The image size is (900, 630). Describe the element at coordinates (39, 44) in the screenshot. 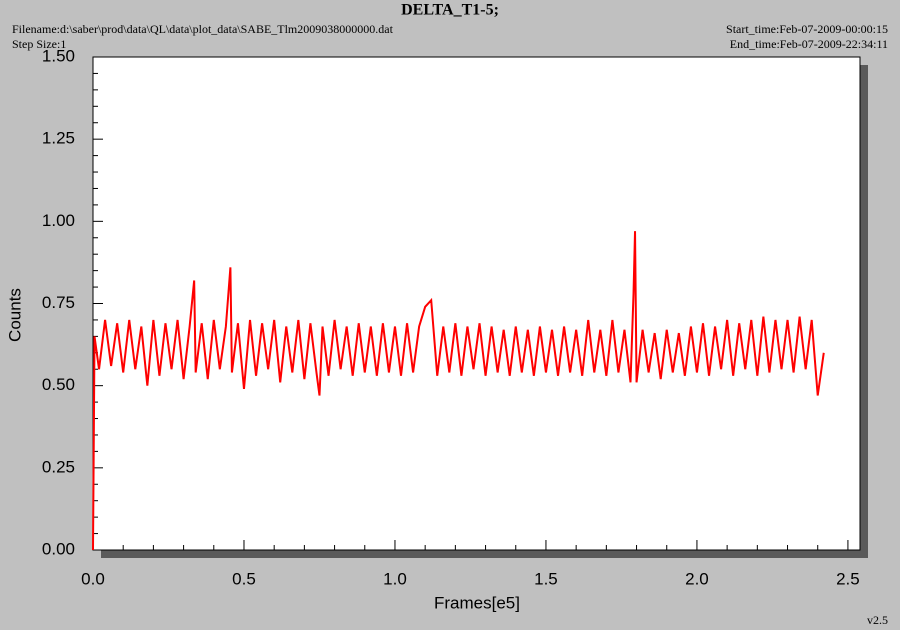

I see `step-size: Step Size:1` at that location.